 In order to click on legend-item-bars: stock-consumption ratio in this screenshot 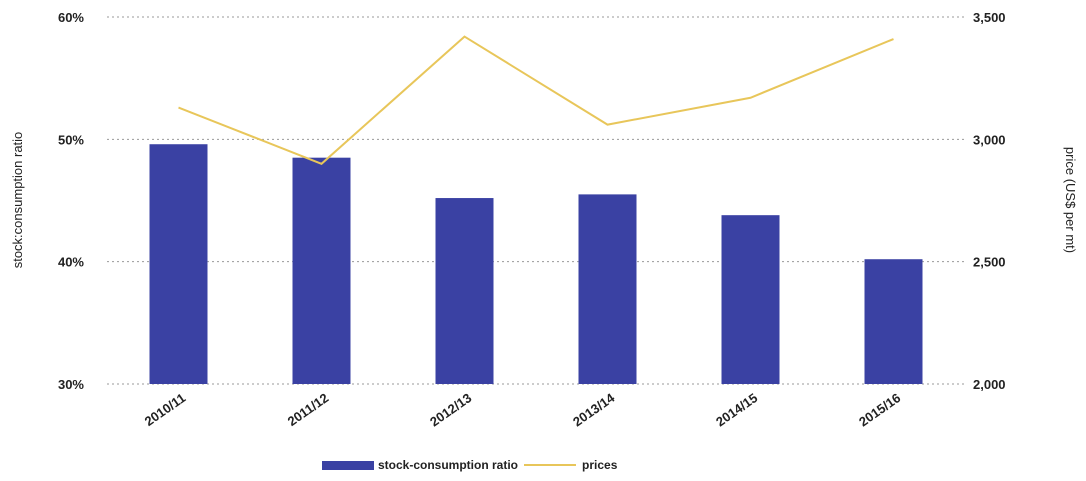, I will do `click(420, 465)`.